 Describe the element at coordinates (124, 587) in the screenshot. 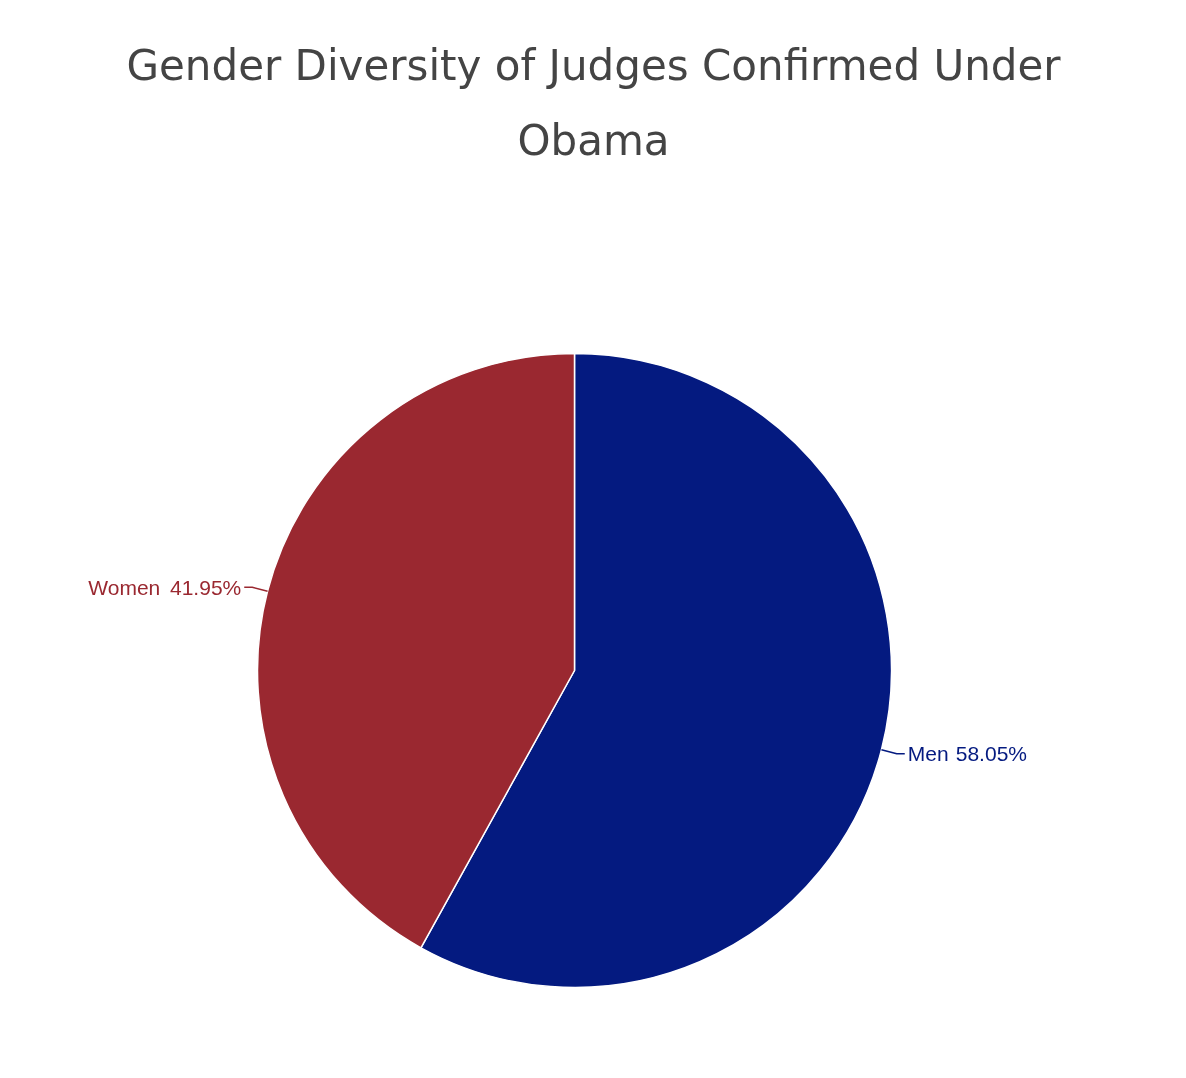

I see `slice-label: Women` at that location.